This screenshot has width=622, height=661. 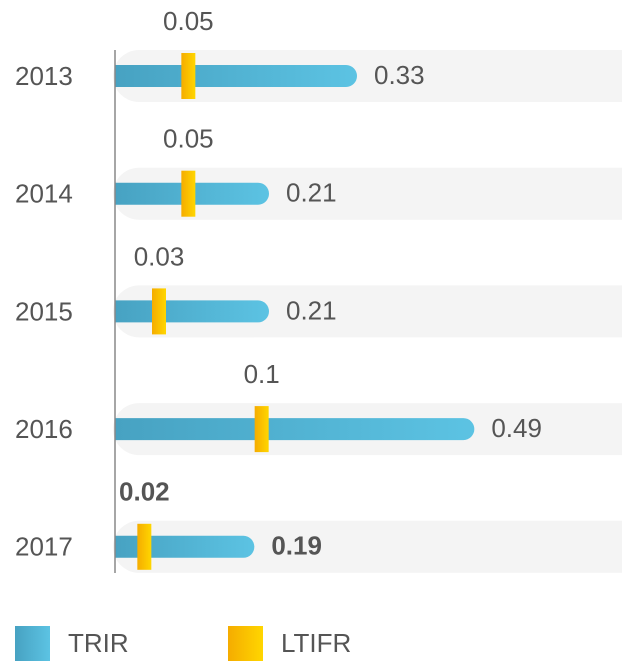 What do you see at coordinates (44, 194) in the screenshot?
I see `y-tick-label: 2014` at bounding box center [44, 194].